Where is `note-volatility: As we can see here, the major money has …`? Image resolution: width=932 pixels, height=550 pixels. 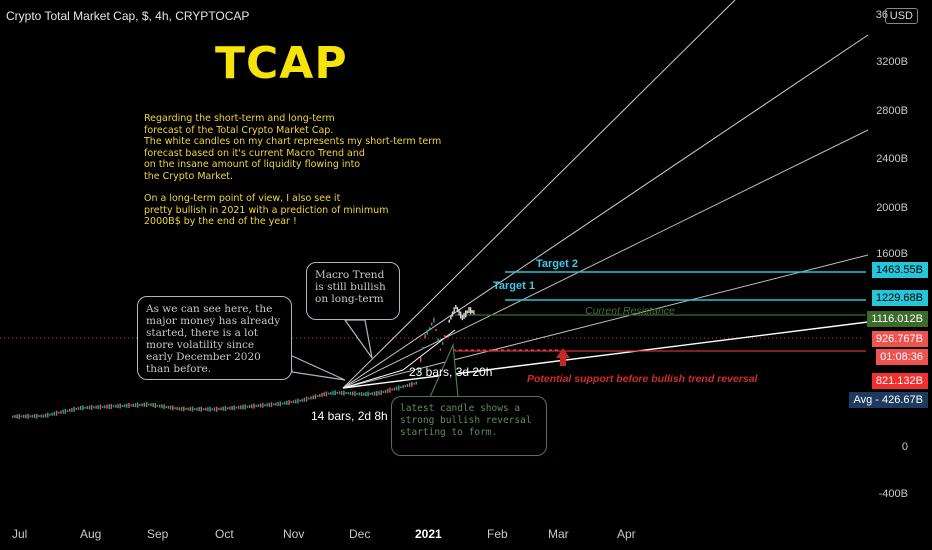
note-volatility: As we can see here, the major money has … is located at coordinates (214, 338).